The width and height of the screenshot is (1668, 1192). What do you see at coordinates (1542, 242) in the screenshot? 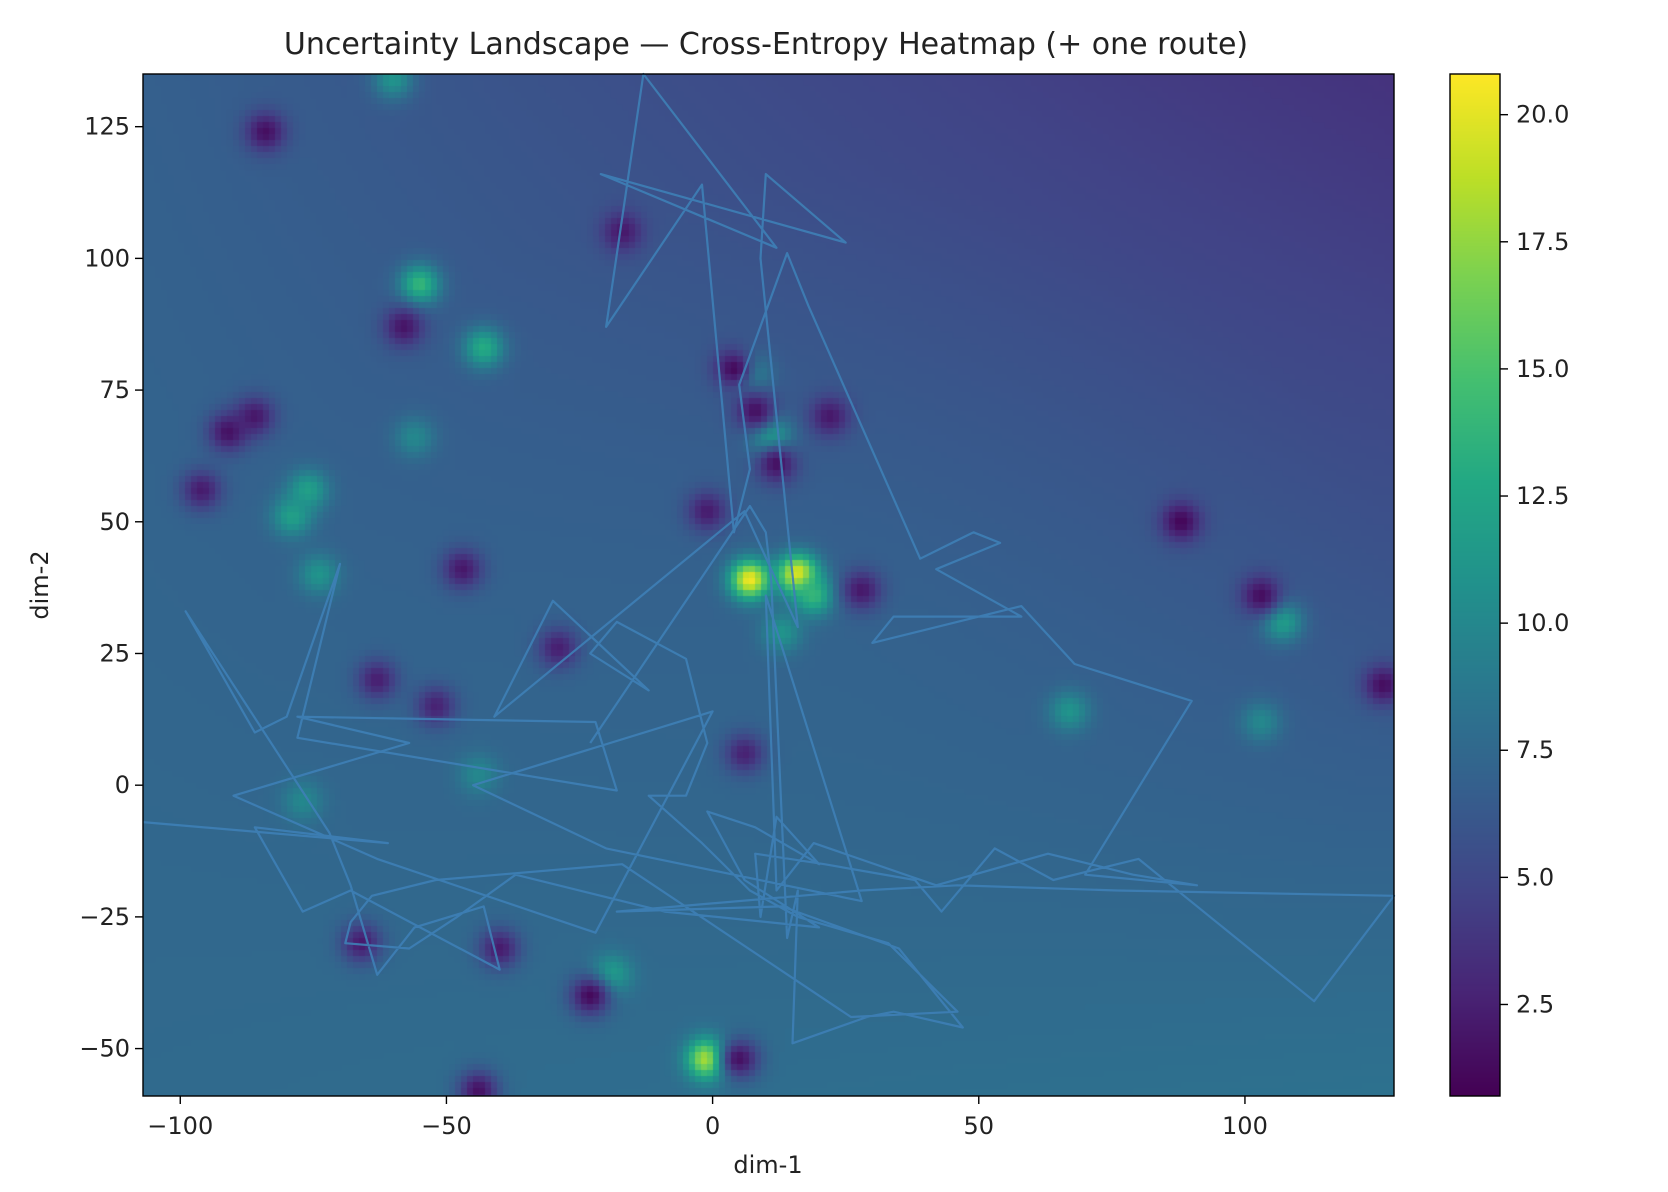
I see `colorbar-tick-label: 17.5` at bounding box center [1542, 242].